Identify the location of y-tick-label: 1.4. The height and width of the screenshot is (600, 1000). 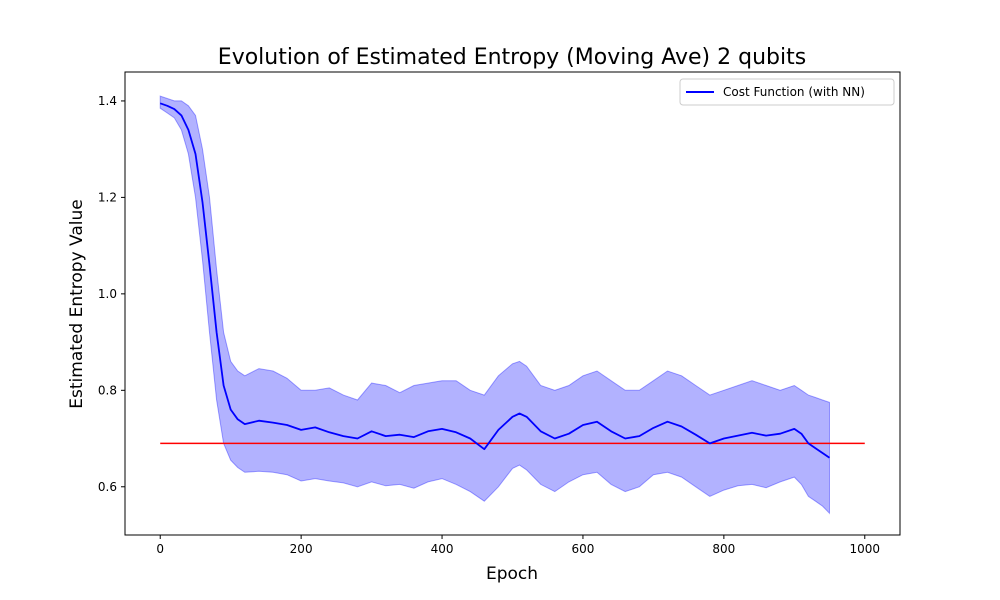
(107, 101).